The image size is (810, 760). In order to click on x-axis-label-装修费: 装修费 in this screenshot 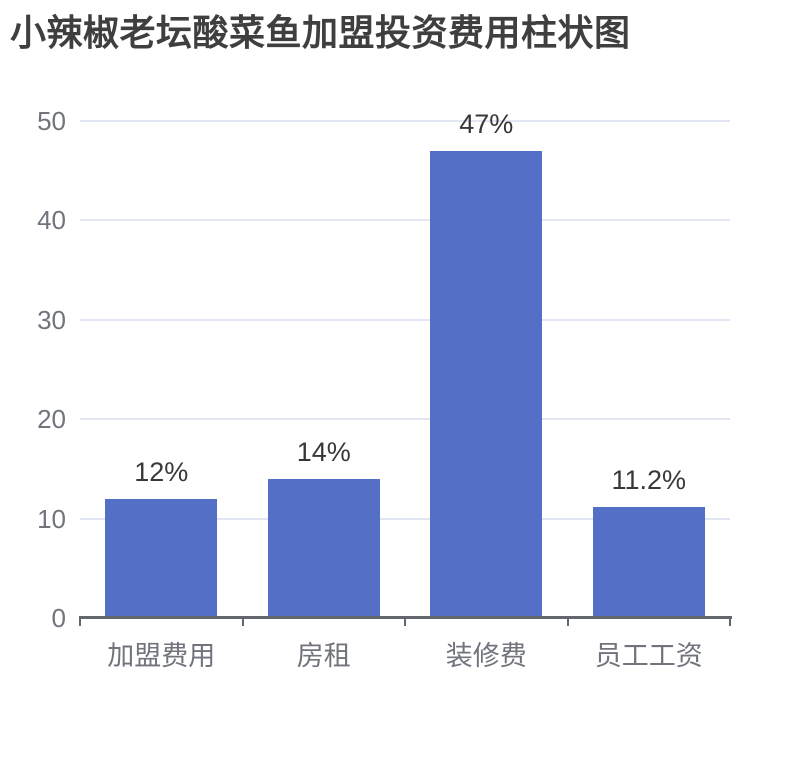, I will do `click(486, 656)`.